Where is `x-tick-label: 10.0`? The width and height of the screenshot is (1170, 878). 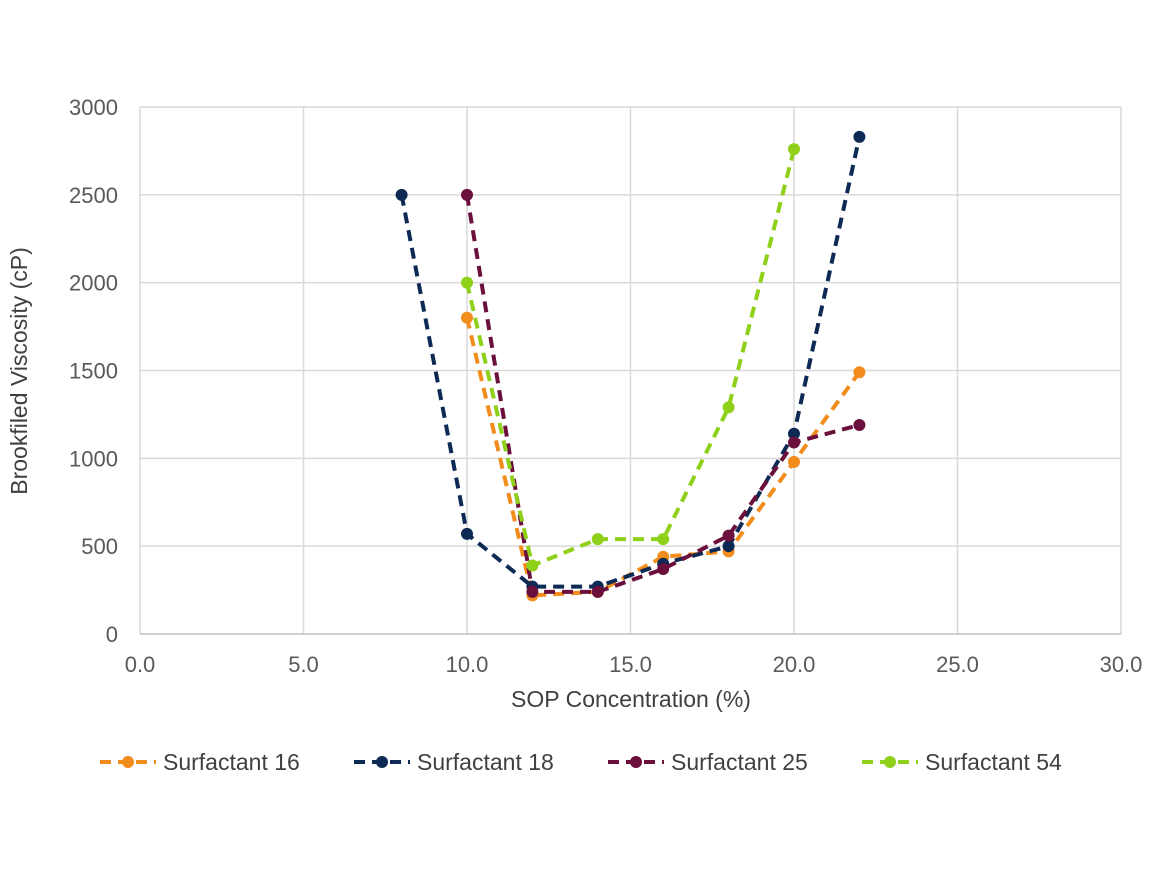
x-tick-label: 10.0 is located at coordinates (467, 664).